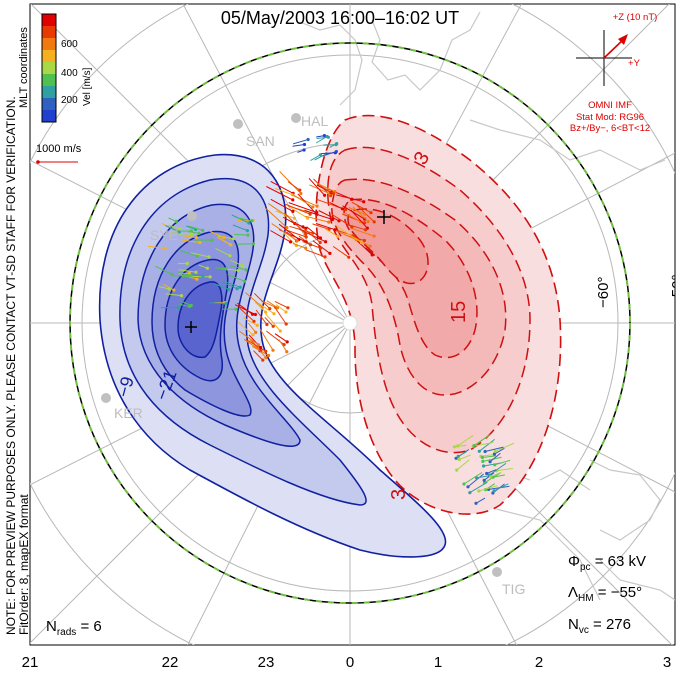 This screenshot has height=674, width=680. What do you see at coordinates (170, 662) in the screenshot?
I see `mlt-tick-22: 22` at bounding box center [170, 662].